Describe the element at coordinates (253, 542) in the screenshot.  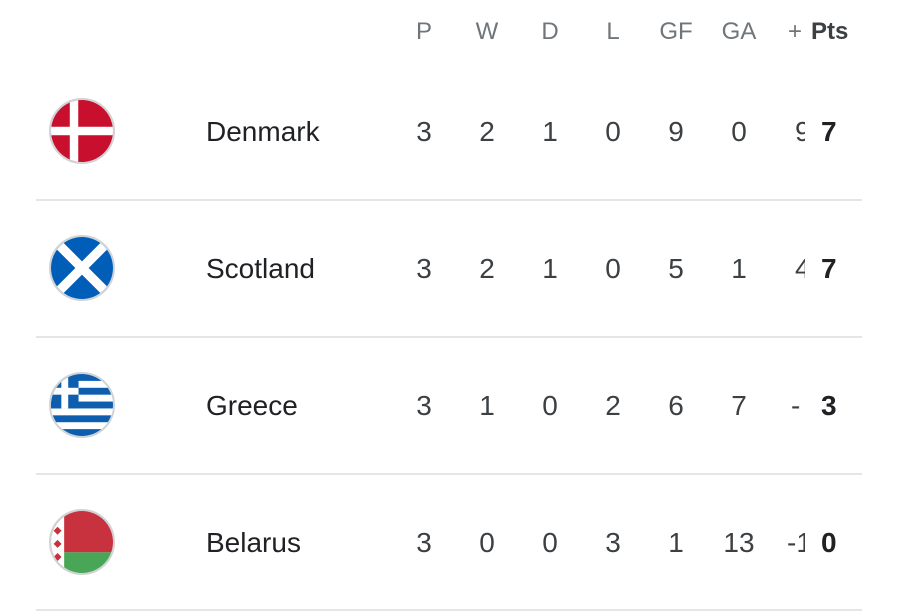
I see `team-name: Belarus` at that location.